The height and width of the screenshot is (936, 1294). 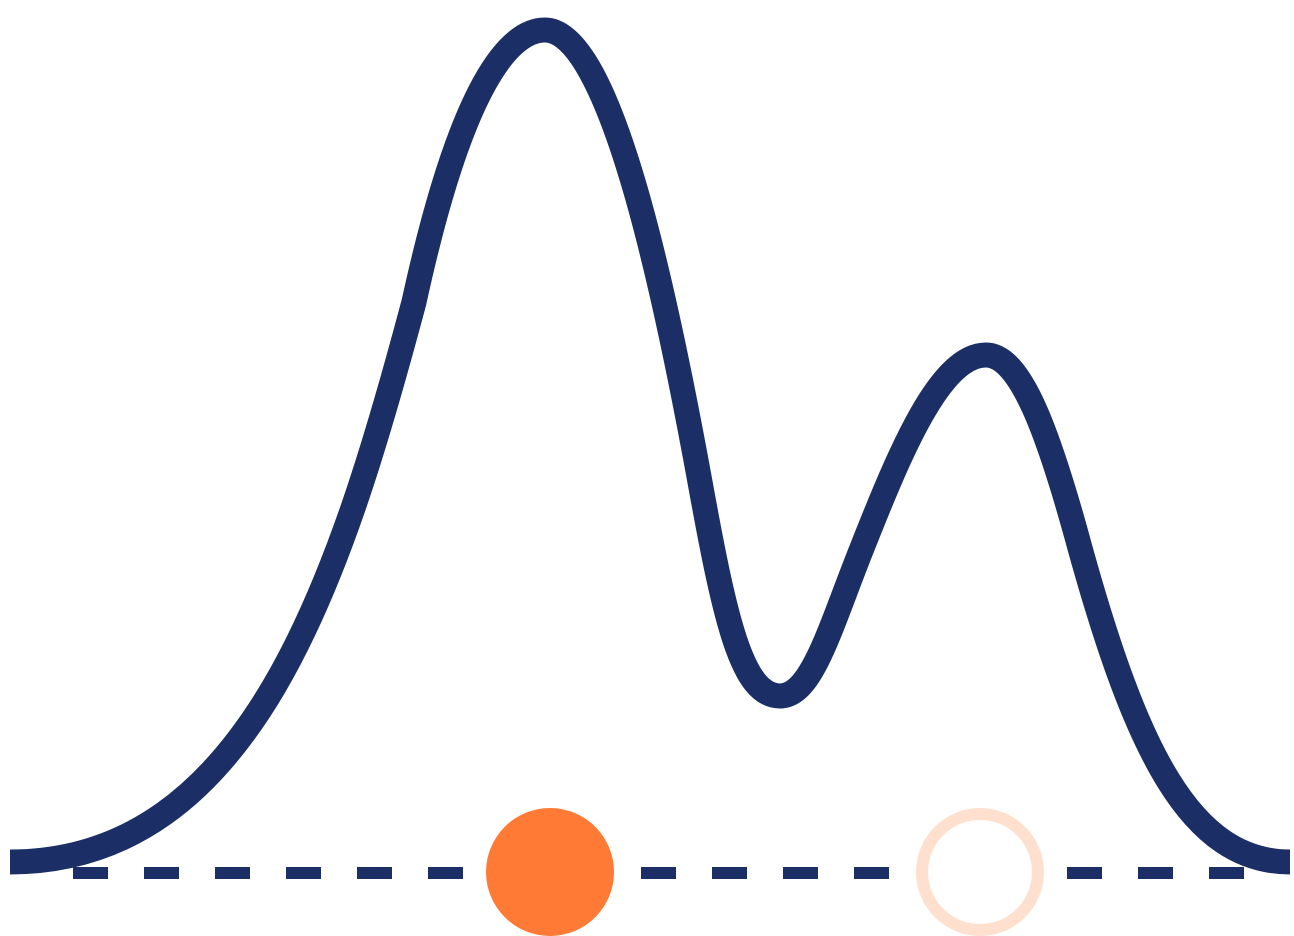 I want to click on hollow-circle-icon, so click(x=980, y=872).